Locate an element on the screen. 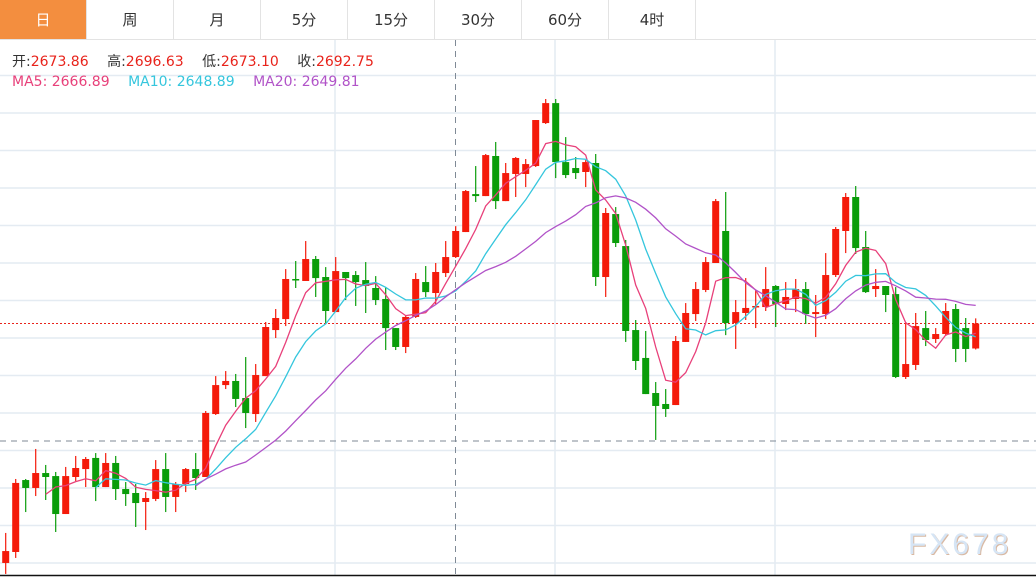 The image size is (1036, 582). tab-week: 周 is located at coordinates (130, 19).